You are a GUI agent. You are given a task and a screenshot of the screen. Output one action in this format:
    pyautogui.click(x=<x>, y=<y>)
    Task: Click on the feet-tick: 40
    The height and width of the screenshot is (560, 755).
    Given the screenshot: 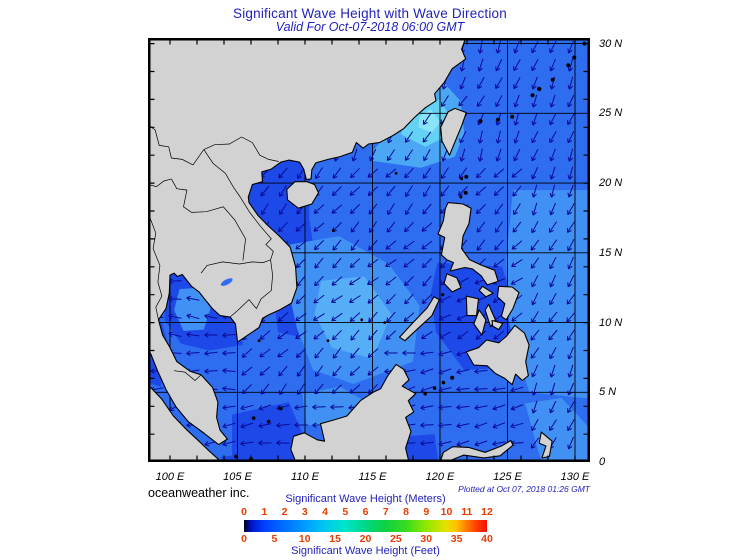 What is the action you would take?
    pyautogui.click(x=487, y=539)
    